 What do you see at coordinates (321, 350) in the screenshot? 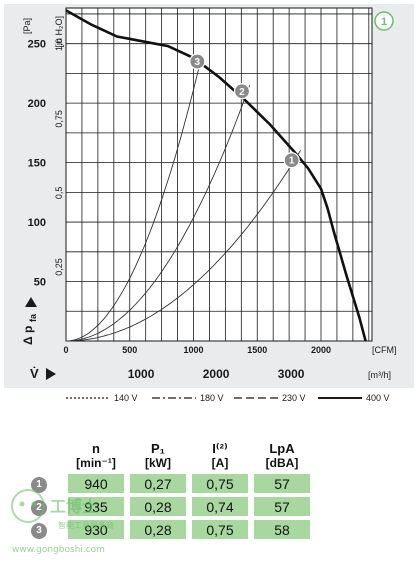
I see `x-tick-label: 2000` at bounding box center [321, 350].